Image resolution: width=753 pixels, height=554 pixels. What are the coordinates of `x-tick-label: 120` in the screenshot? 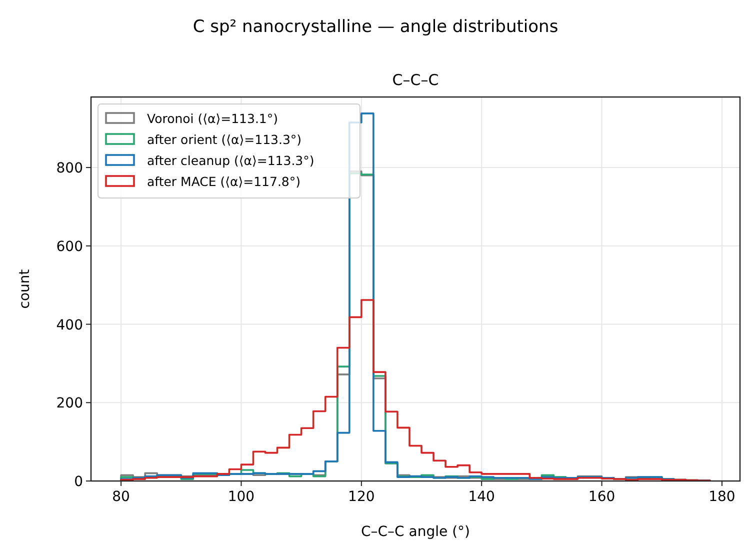 It's located at (361, 497).